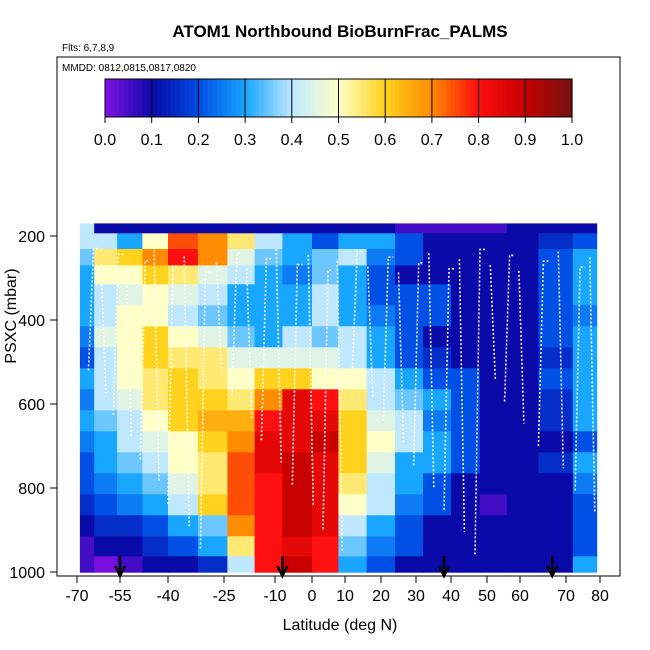 This screenshot has height=650, width=650. Describe the element at coordinates (223, 596) in the screenshot. I see `x-tick-label: -25` at that location.